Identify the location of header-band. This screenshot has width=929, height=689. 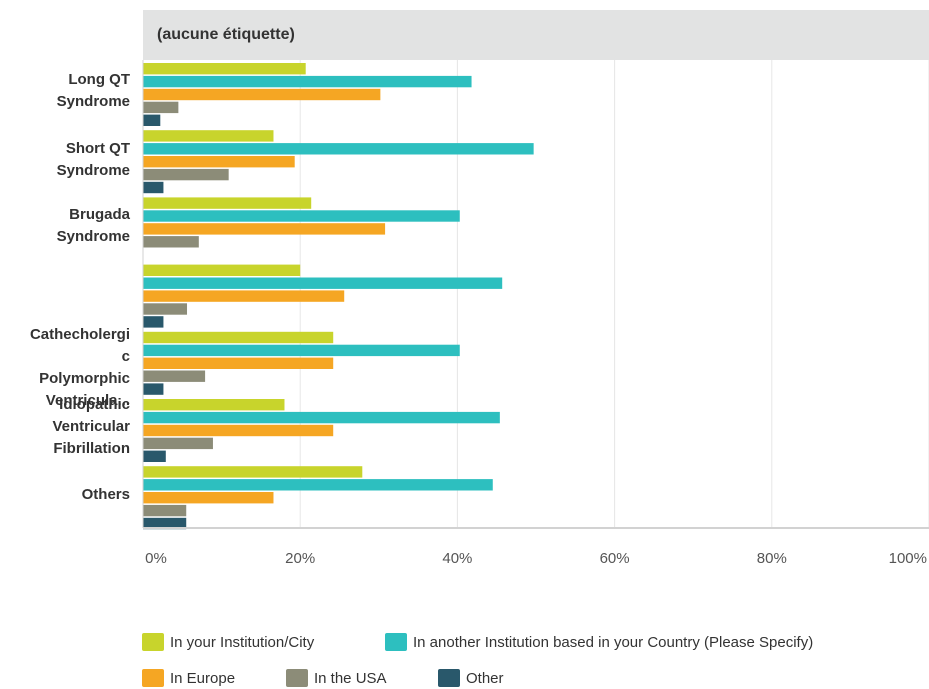
(536, 35).